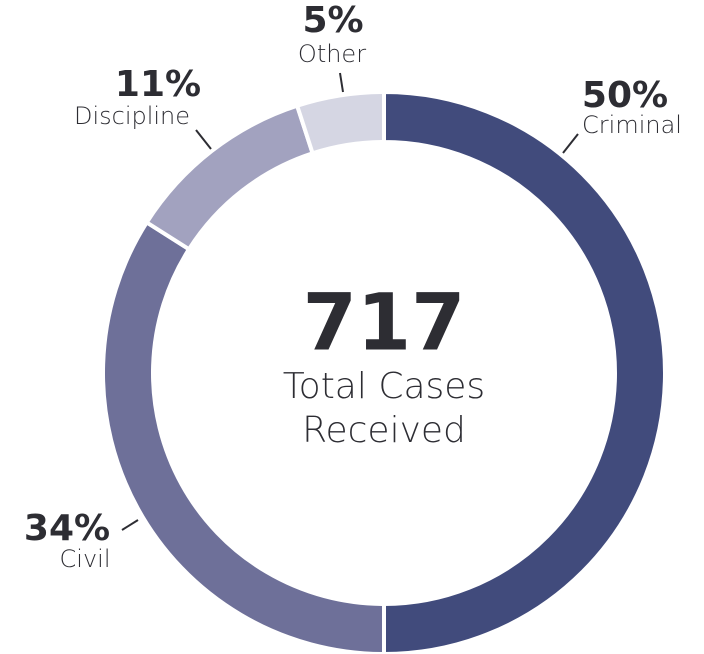  Describe the element at coordinates (132, 116) in the screenshot. I see `category-label: Discipline` at that location.